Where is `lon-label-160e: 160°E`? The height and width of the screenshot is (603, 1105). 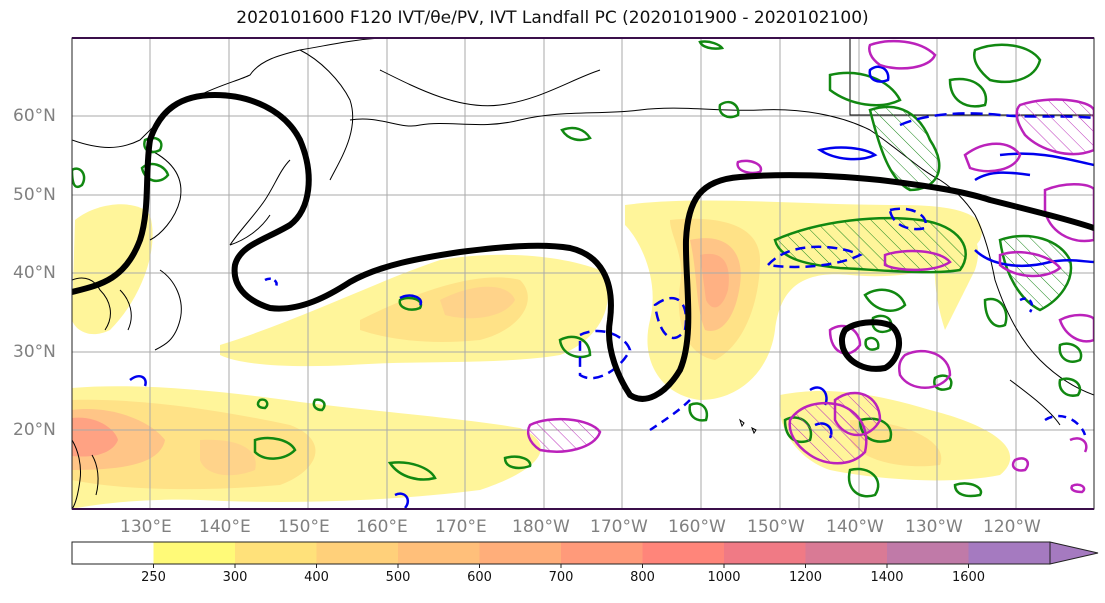 lon-label-160e: 160°E is located at coordinates (382, 527).